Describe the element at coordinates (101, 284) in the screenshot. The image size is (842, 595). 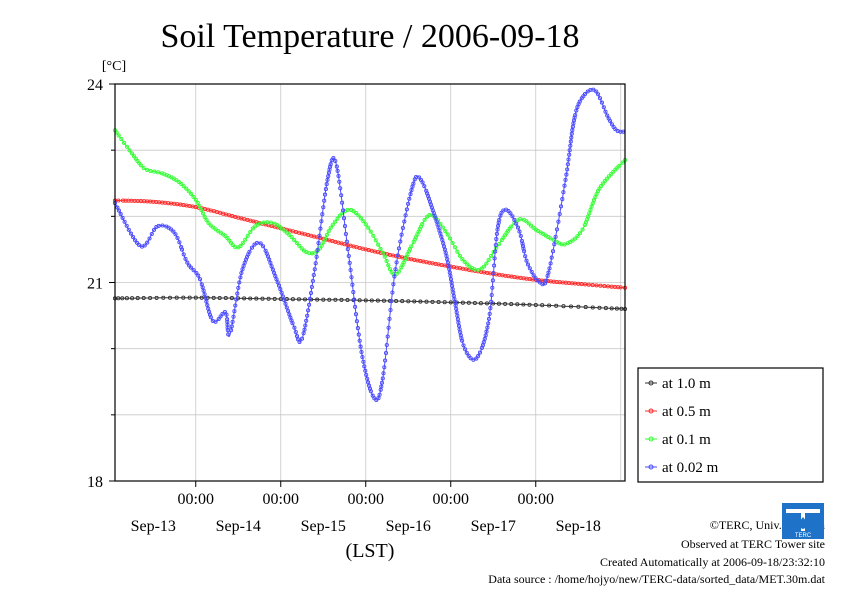
I see `y-axis: 18 21 24` at that location.